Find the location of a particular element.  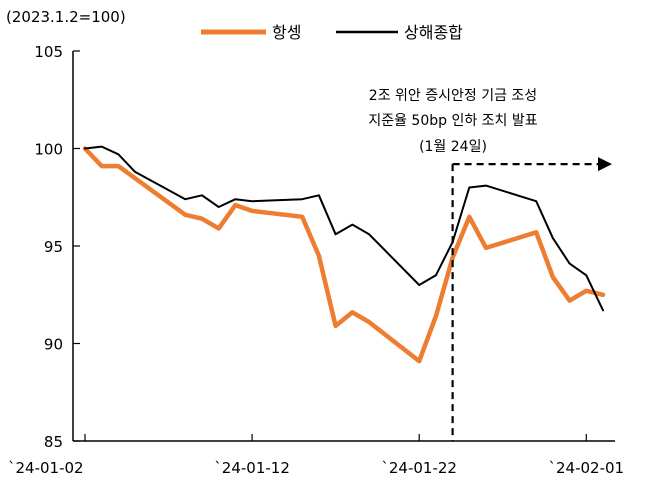

annotation-line-2: 지준율 50bp 인하 조치 발표 is located at coordinates (452, 121).